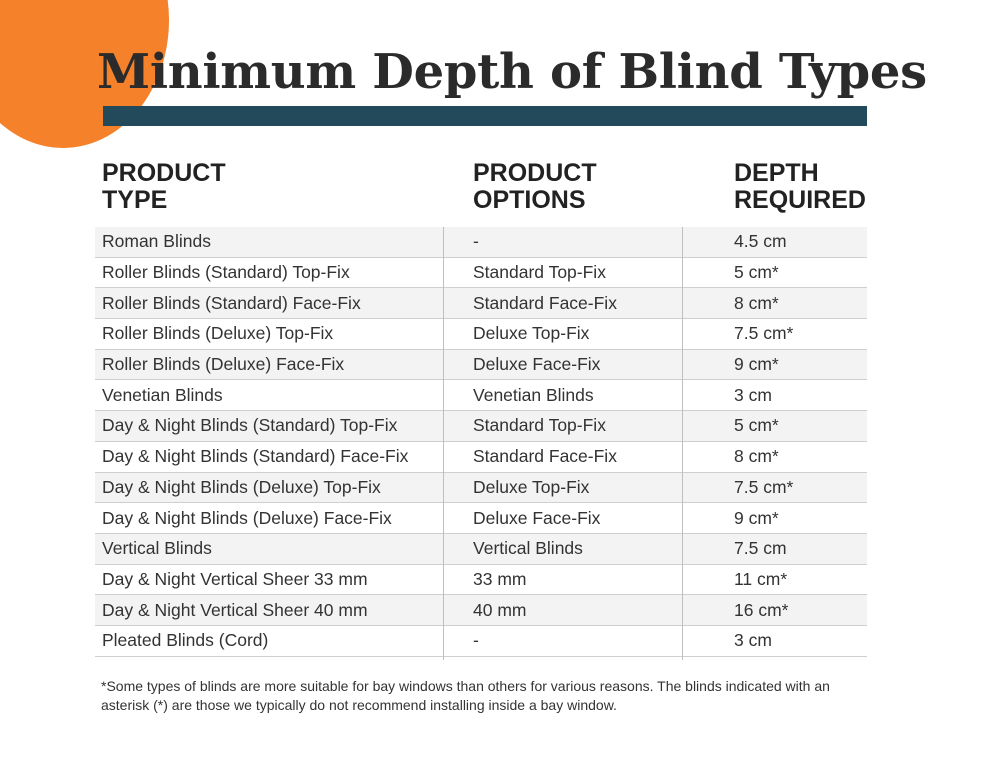 Image resolution: width=1004 pixels, height=760 pixels. What do you see at coordinates (533, 394) in the screenshot?
I see `cell-product-option: Venetian Blinds` at bounding box center [533, 394].